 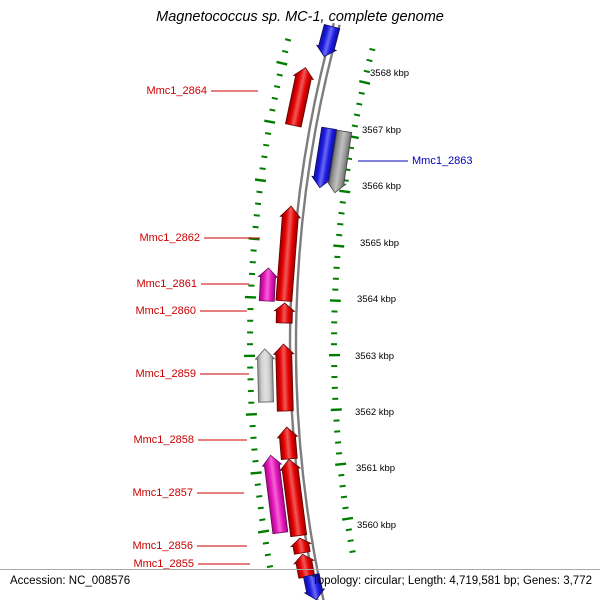 What do you see at coordinates (374, 412) in the screenshot?
I see `ruler-label: 3562 kbp` at bounding box center [374, 412].